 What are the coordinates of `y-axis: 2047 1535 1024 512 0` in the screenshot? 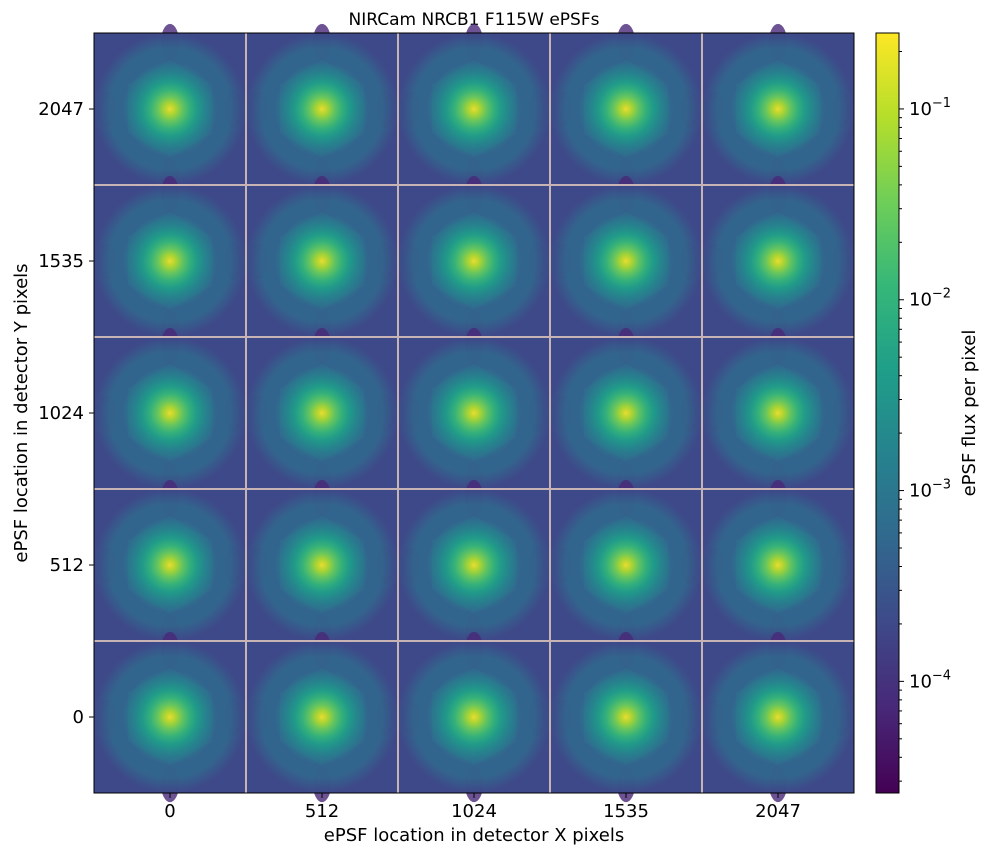 It's located at (66, 413).